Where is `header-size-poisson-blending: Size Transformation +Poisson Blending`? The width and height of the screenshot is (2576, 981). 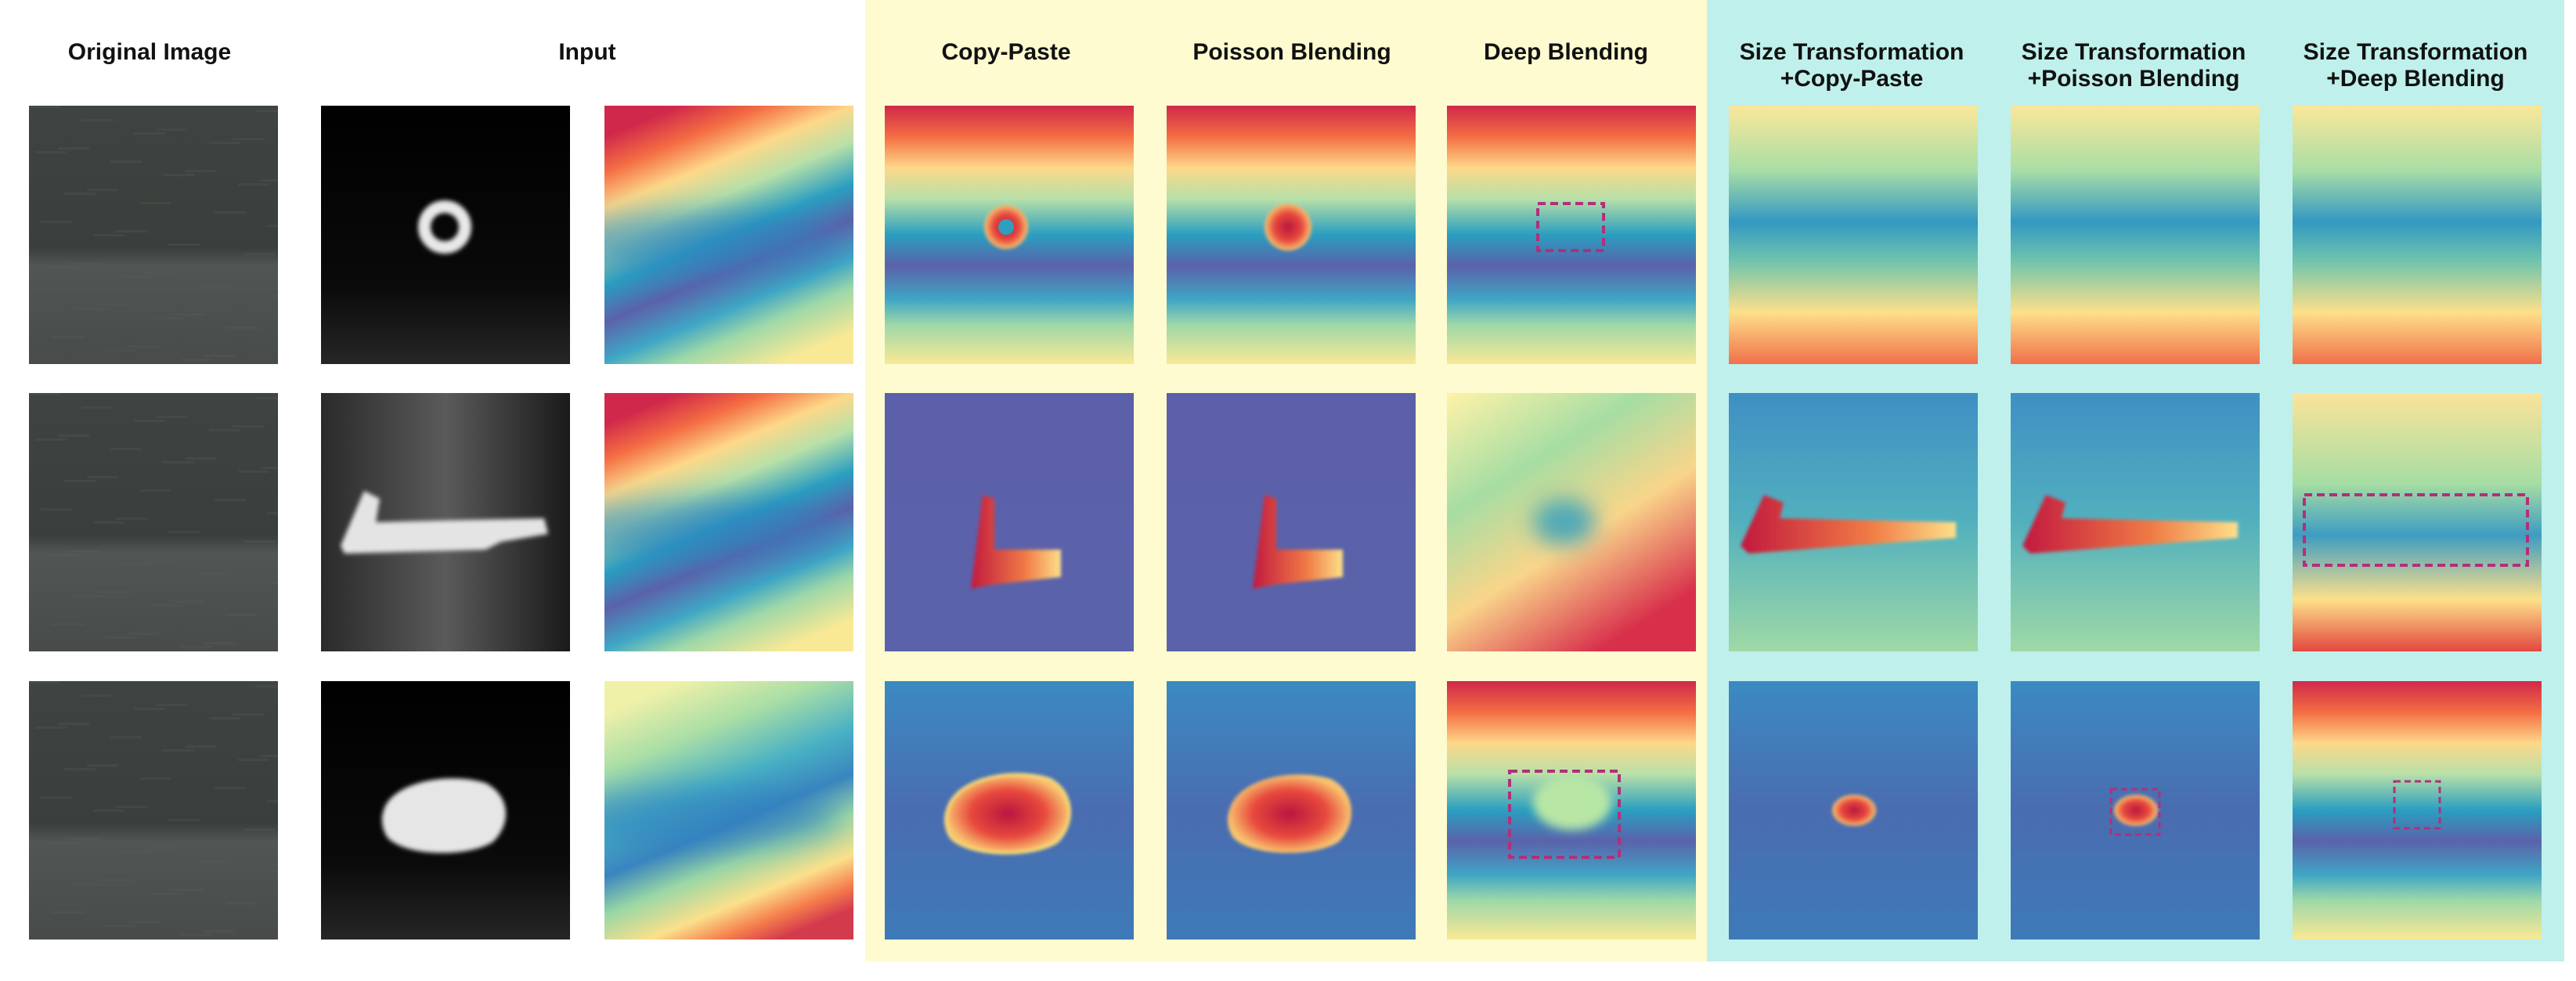
header-size-poisson-blending: Size Transformation +Poisson Blending is located at coordinates (2134, 65).